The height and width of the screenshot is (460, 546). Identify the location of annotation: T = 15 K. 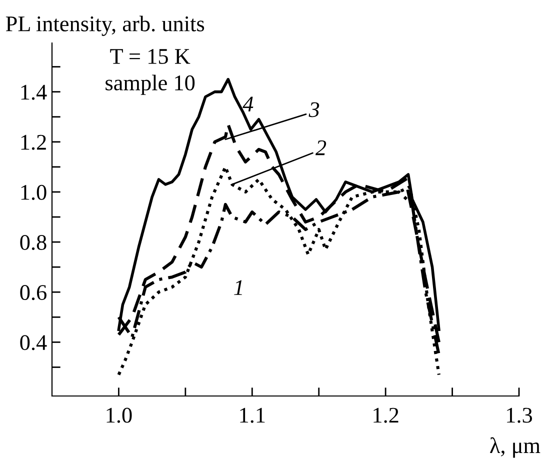
(150, 56).